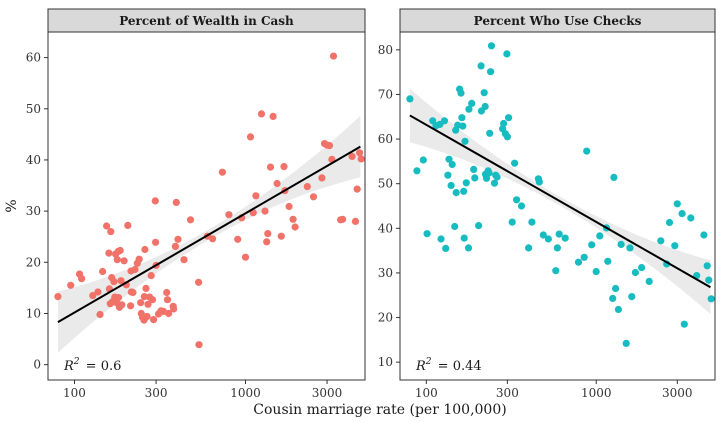 The height and width of the screenshot is (422, 723). I want to click on x-tick-label: 3000, so click(677, 393).